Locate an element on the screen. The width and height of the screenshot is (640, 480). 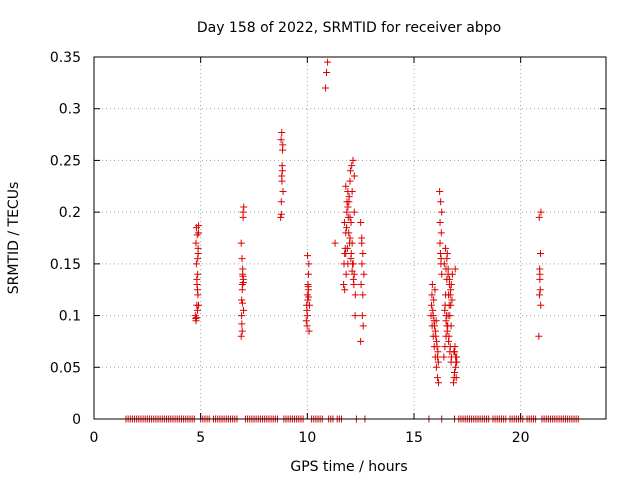
x-axis-label: GPS time / hours is located at coordinates (348, 467).